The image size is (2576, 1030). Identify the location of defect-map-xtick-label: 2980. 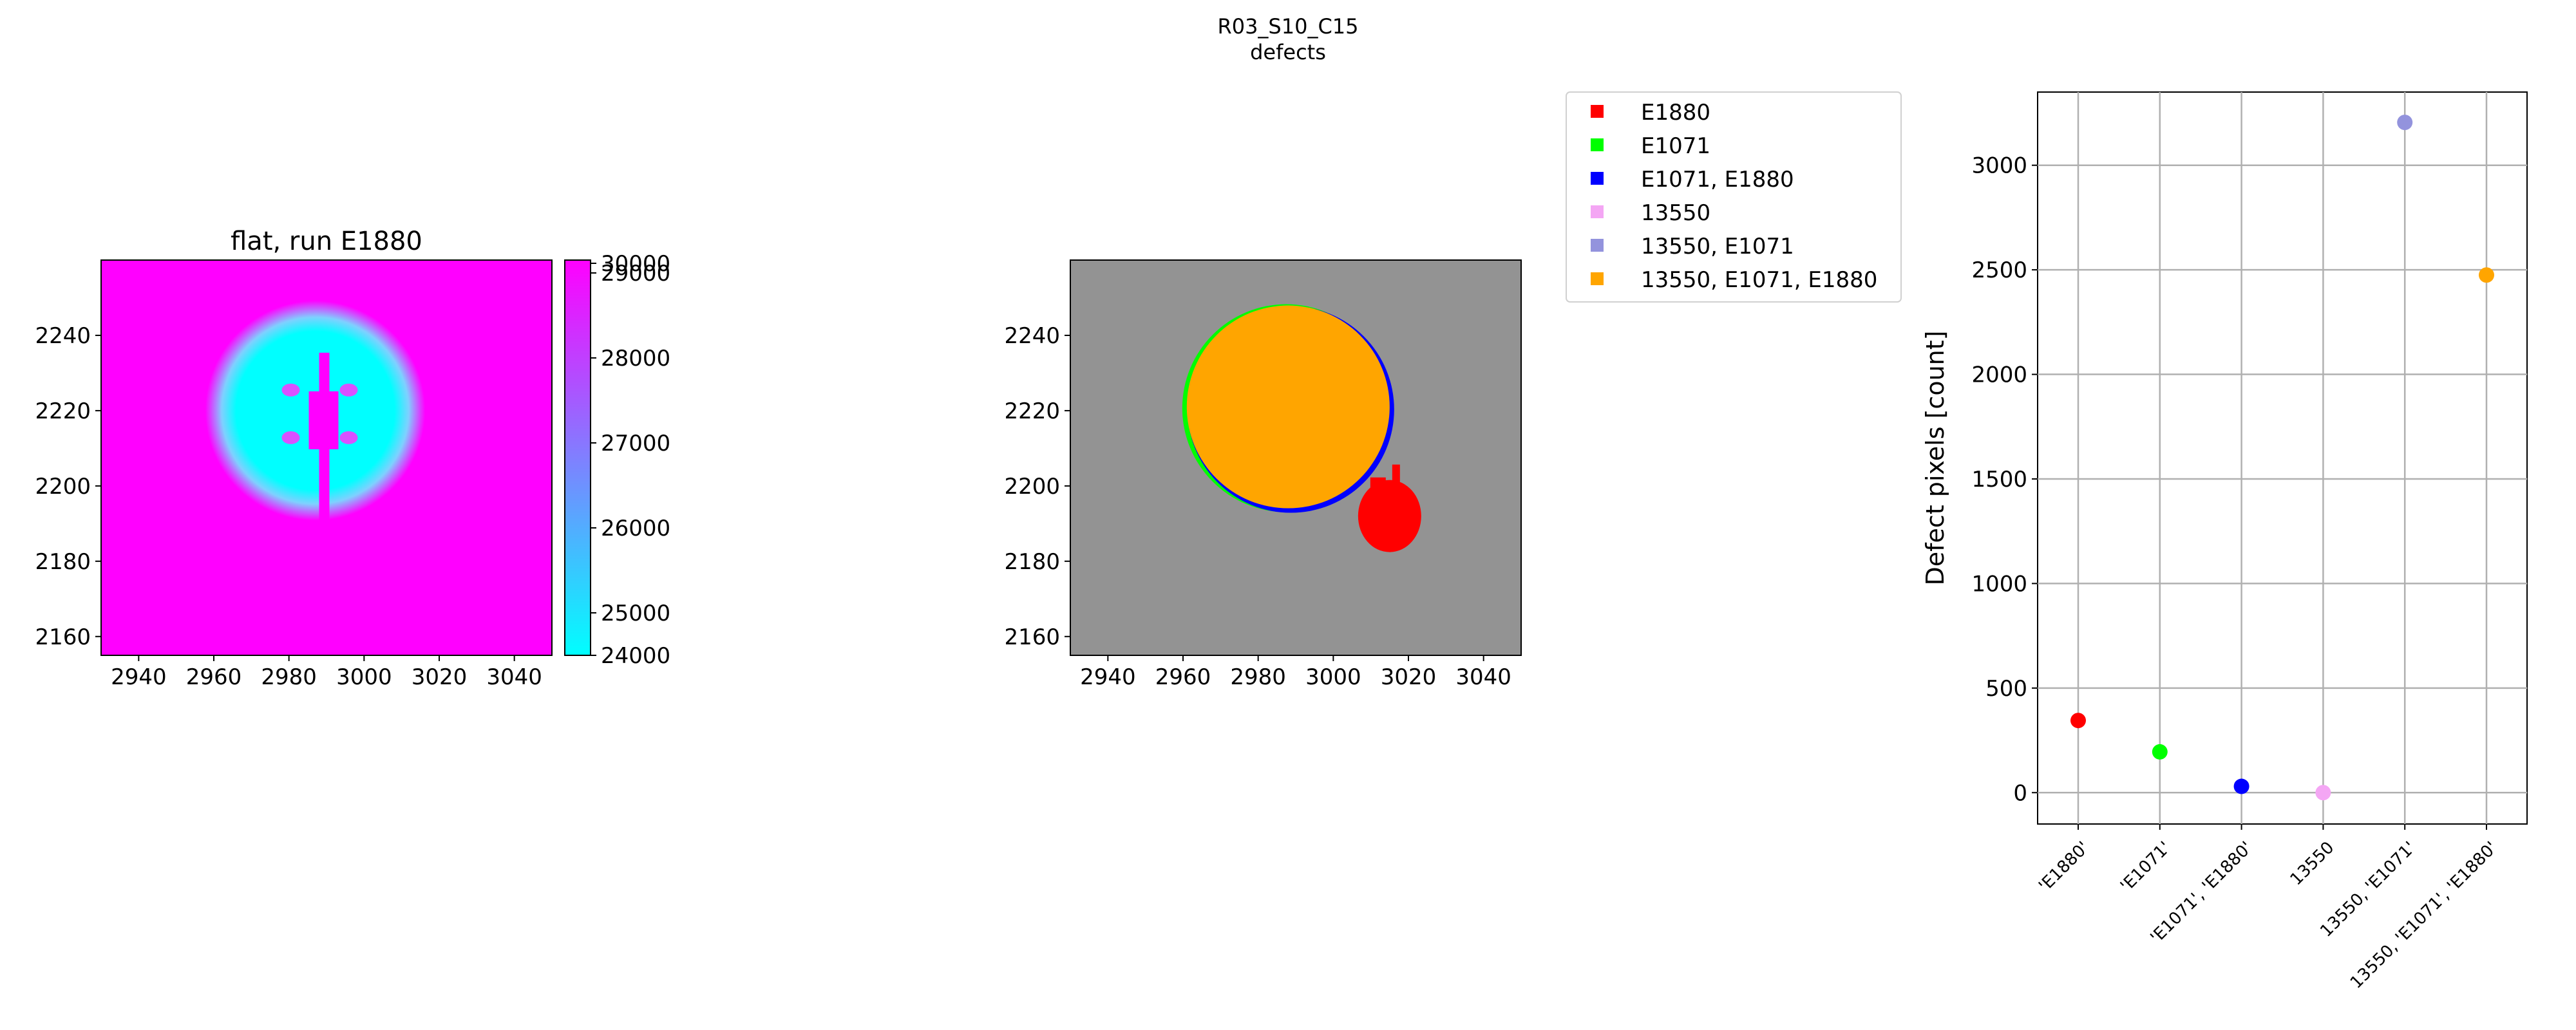
(1258, 677).